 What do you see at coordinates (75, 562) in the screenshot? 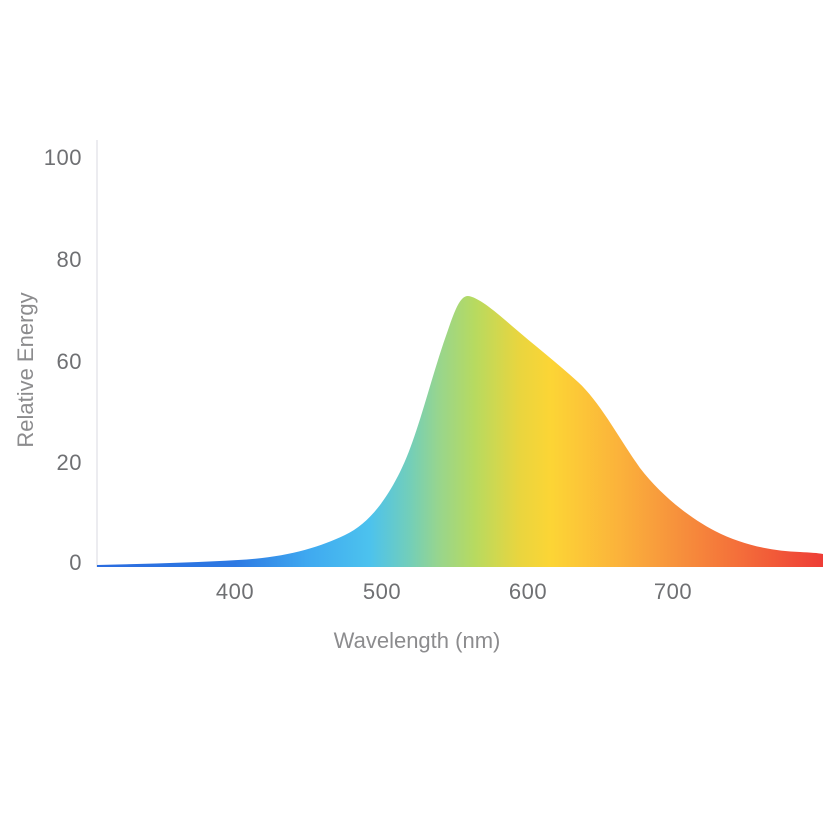
I see `y-tick-label-0: 0` at bounding box center [75, 562].